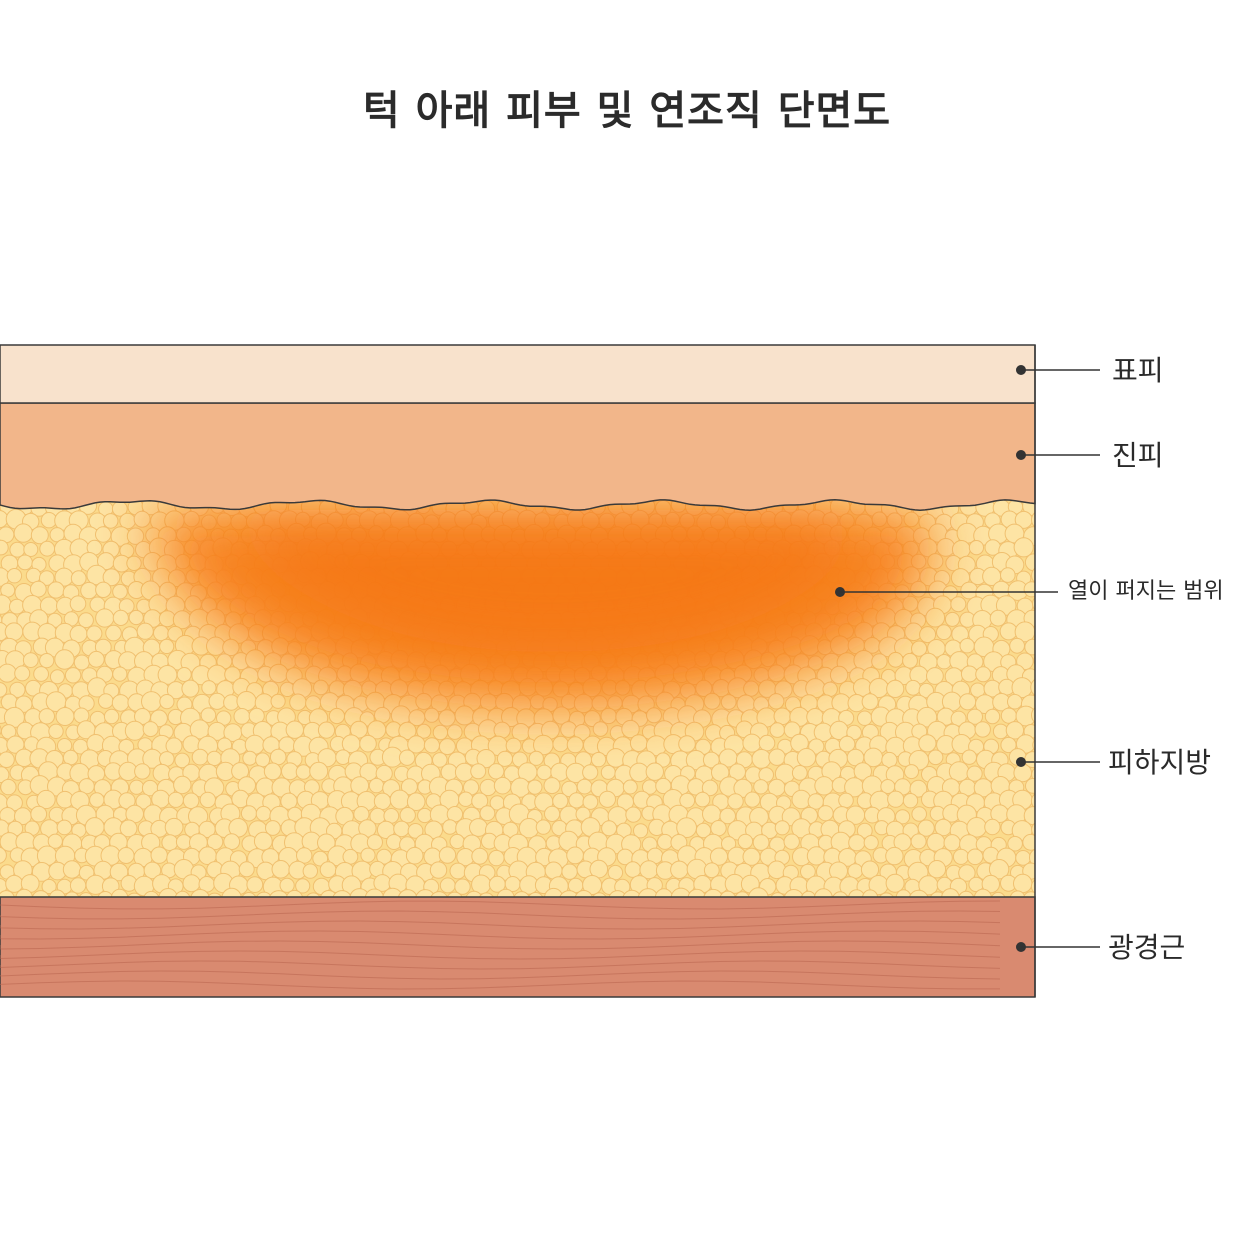  Describe the element at coordinates (518, 456) in the screenshot. I see `dermis-layer` at that location.